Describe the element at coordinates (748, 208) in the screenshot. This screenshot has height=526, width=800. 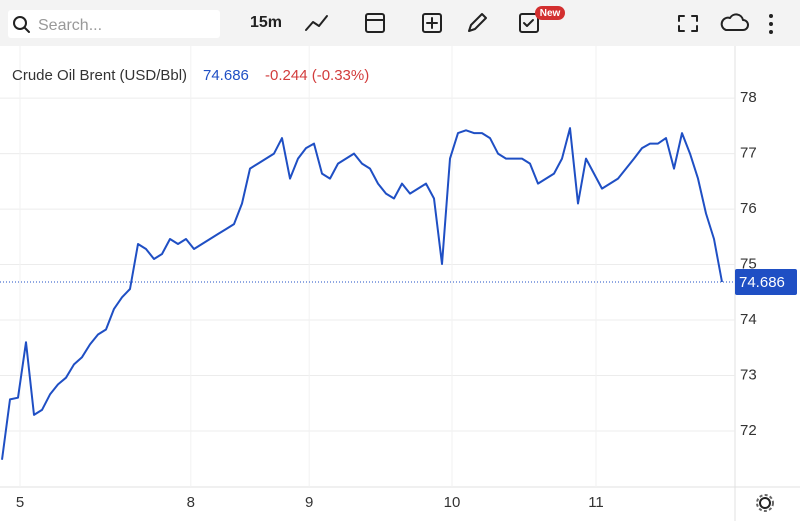
I see `y-tick-label: 76` at that location.